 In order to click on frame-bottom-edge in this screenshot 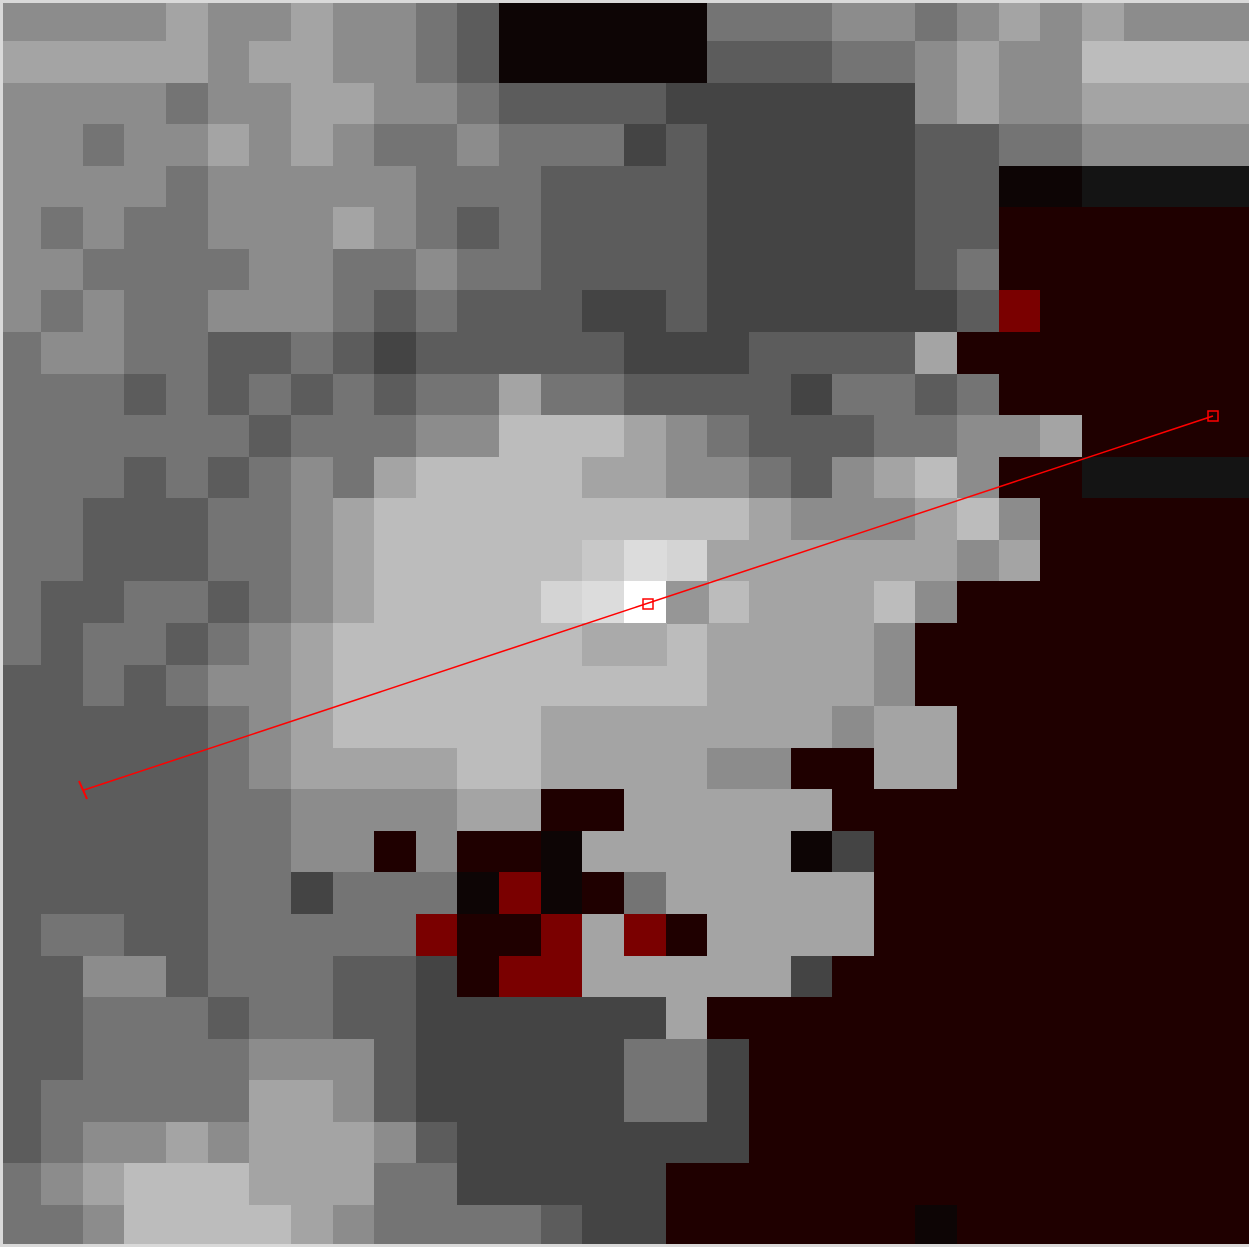, I will do `click(624, 1245)`.